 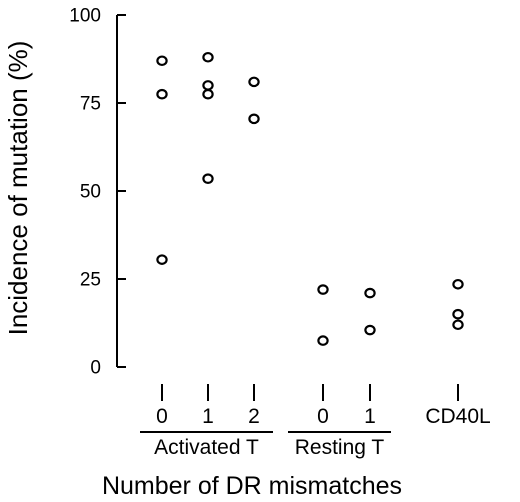 I want to click on x-tick-label-3: 0, so click(x=323, y=416).